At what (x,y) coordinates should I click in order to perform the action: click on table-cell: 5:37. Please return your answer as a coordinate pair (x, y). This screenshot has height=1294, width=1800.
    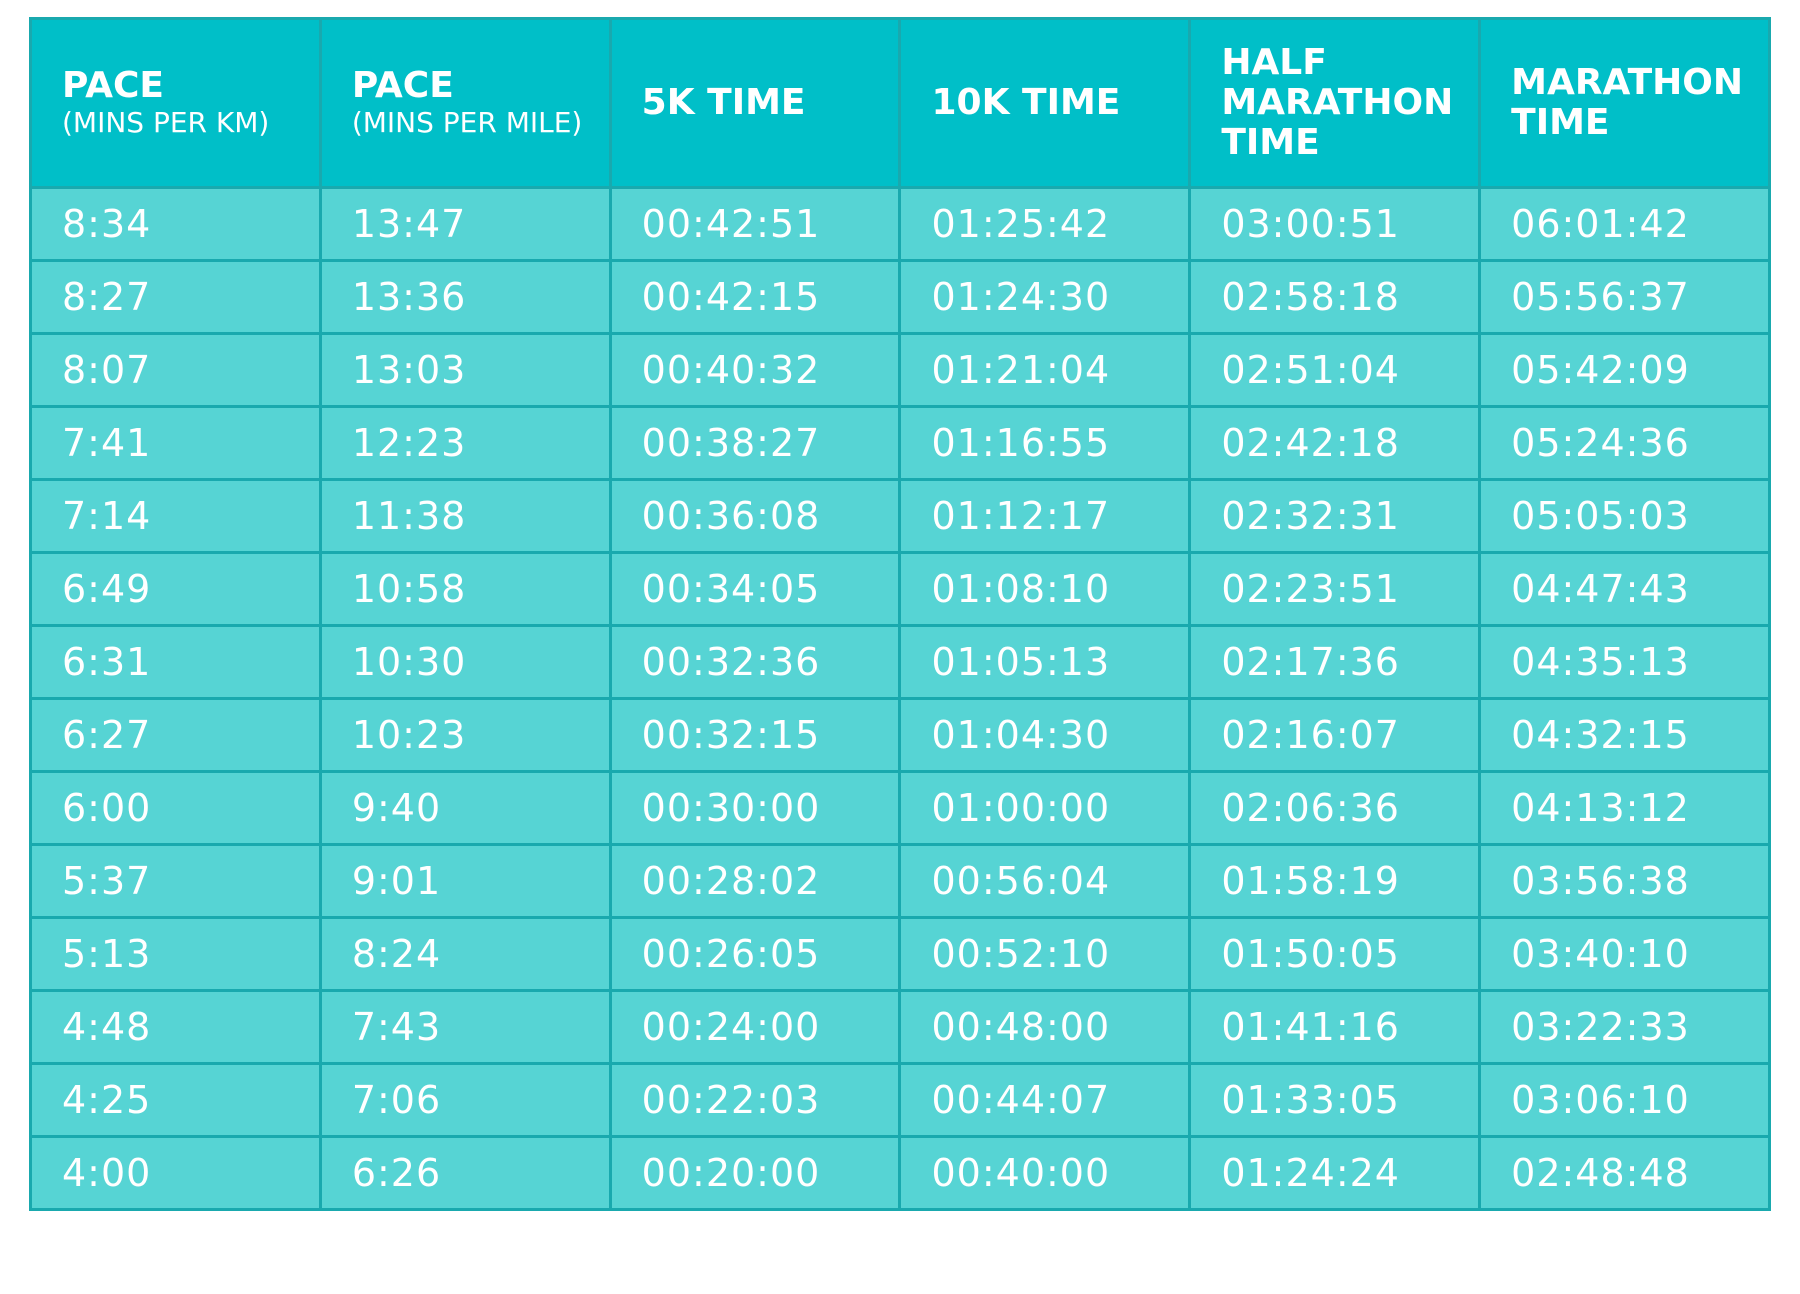
    Looking at the image, I should click on (175, 881).